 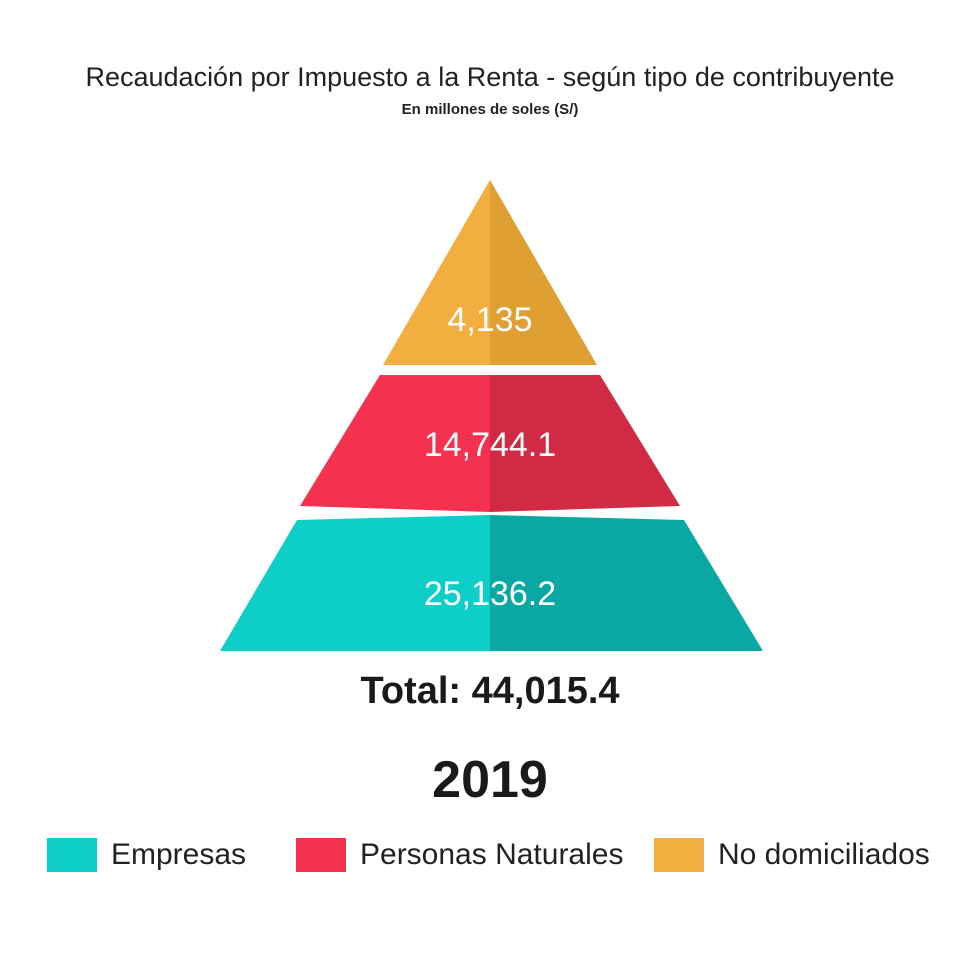 I want to click on legend-label-empresas: Empresas, so click(x=179, y=854).